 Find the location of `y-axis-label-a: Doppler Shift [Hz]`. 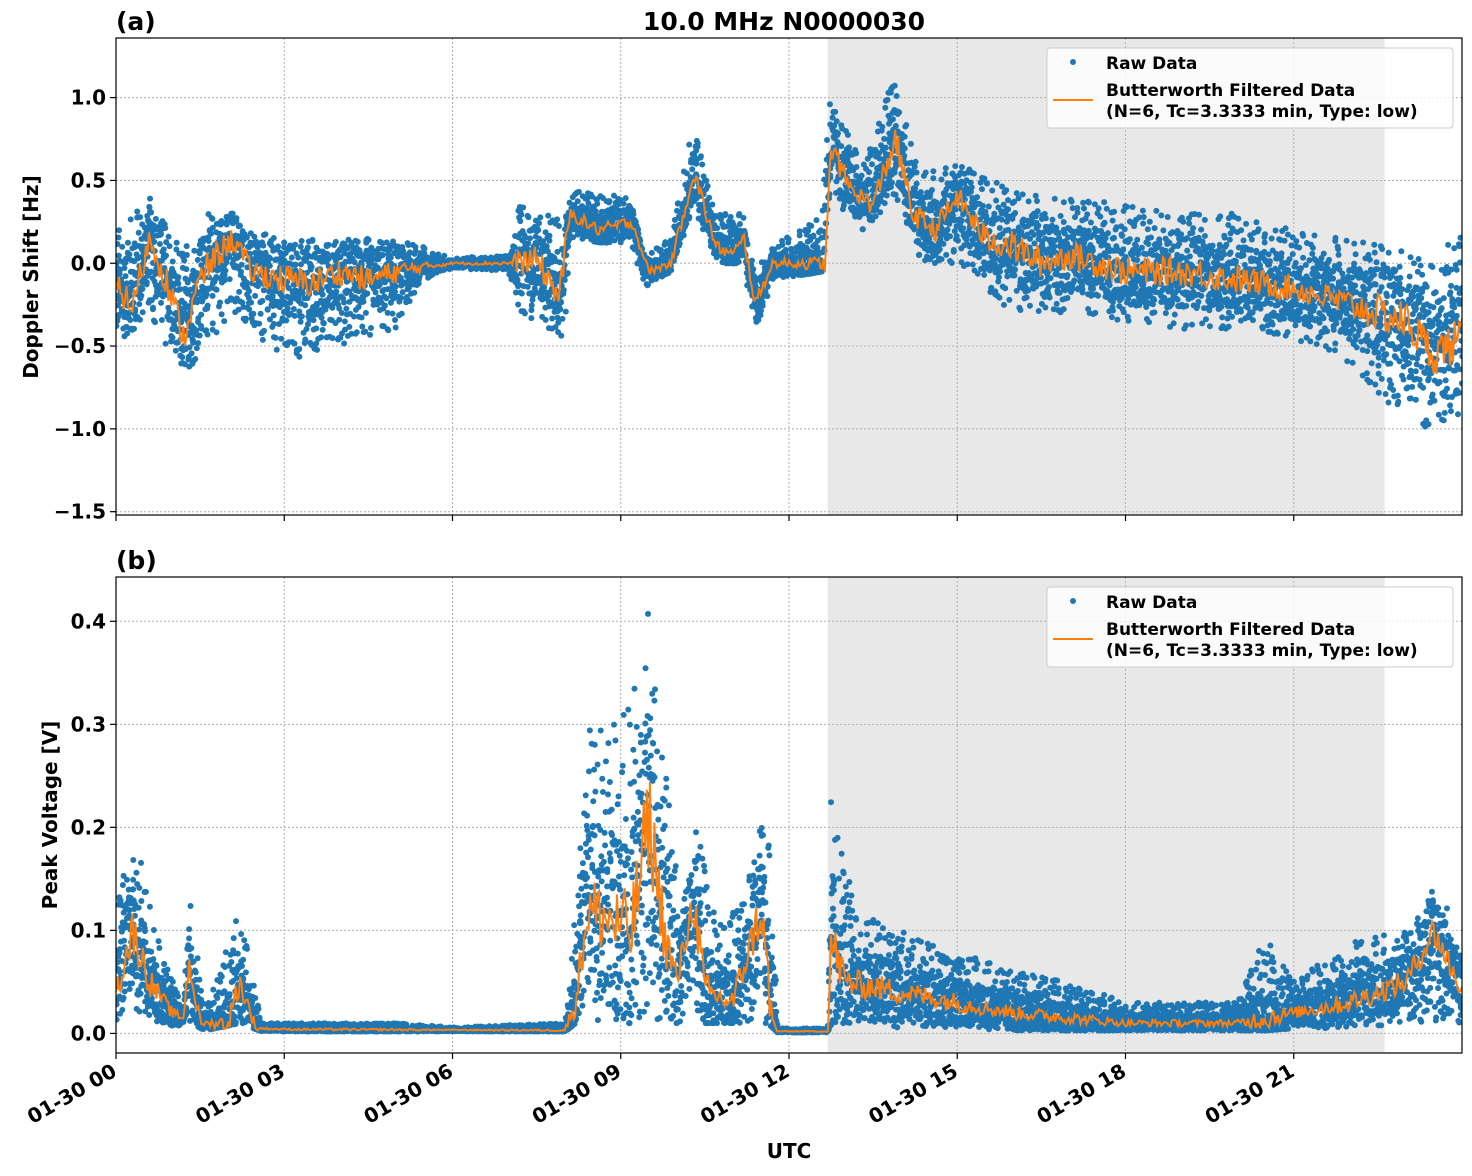

y-axis-label-a: Doppler Shift [Hz] is located at coordinates (31, 277).